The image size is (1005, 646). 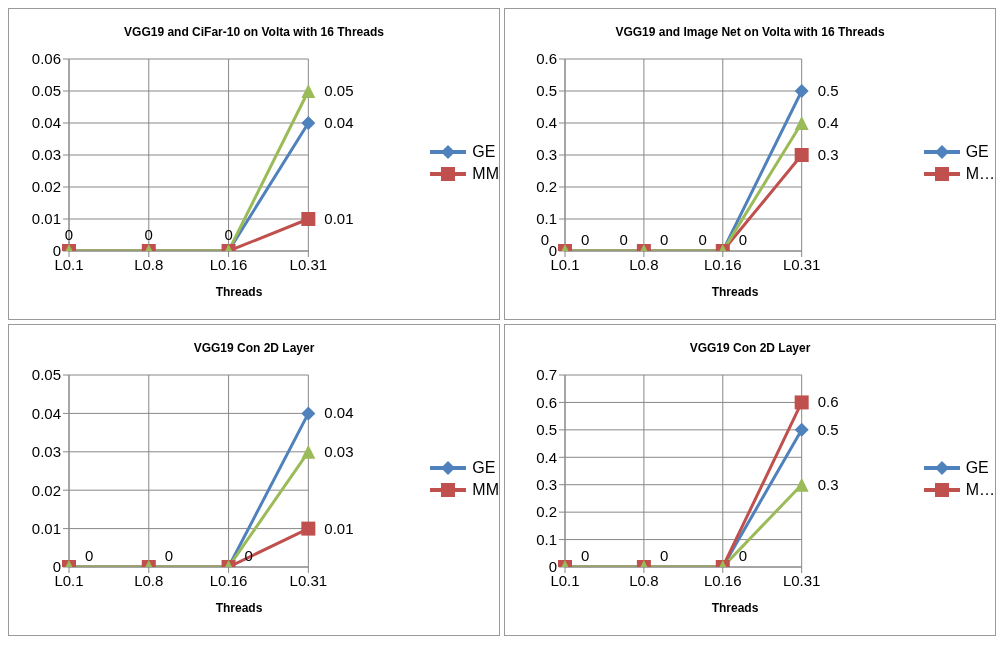 I want to click on chart-title: VGG19 and Image Net on Volta with 16 Threads, so click(x=750, y=32).